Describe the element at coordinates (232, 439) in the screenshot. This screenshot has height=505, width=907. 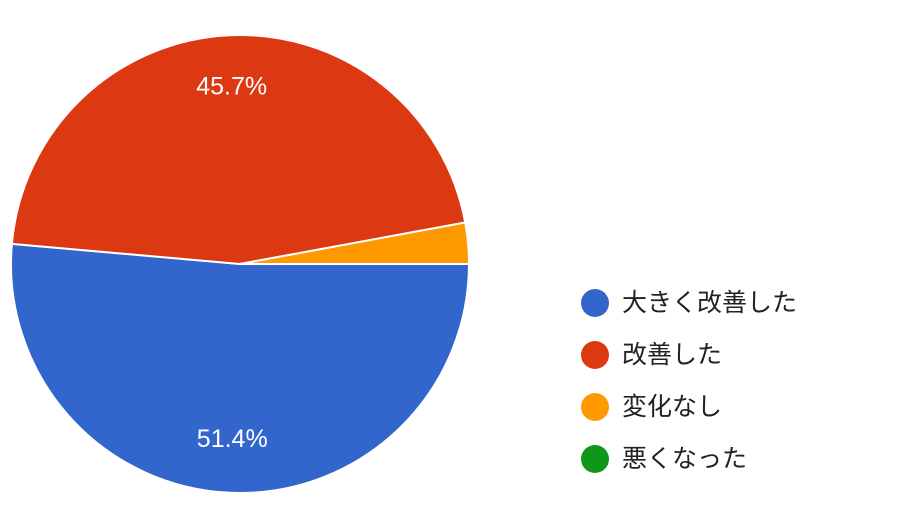
I see `pie-data-label-1: 51.4%` at that location.